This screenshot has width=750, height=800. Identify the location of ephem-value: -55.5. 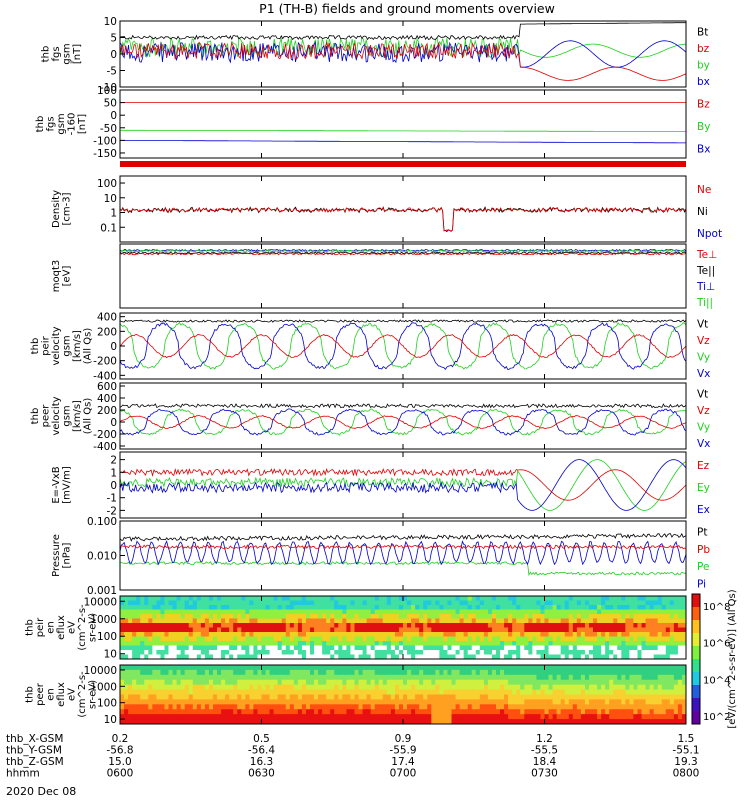
(544, 751).